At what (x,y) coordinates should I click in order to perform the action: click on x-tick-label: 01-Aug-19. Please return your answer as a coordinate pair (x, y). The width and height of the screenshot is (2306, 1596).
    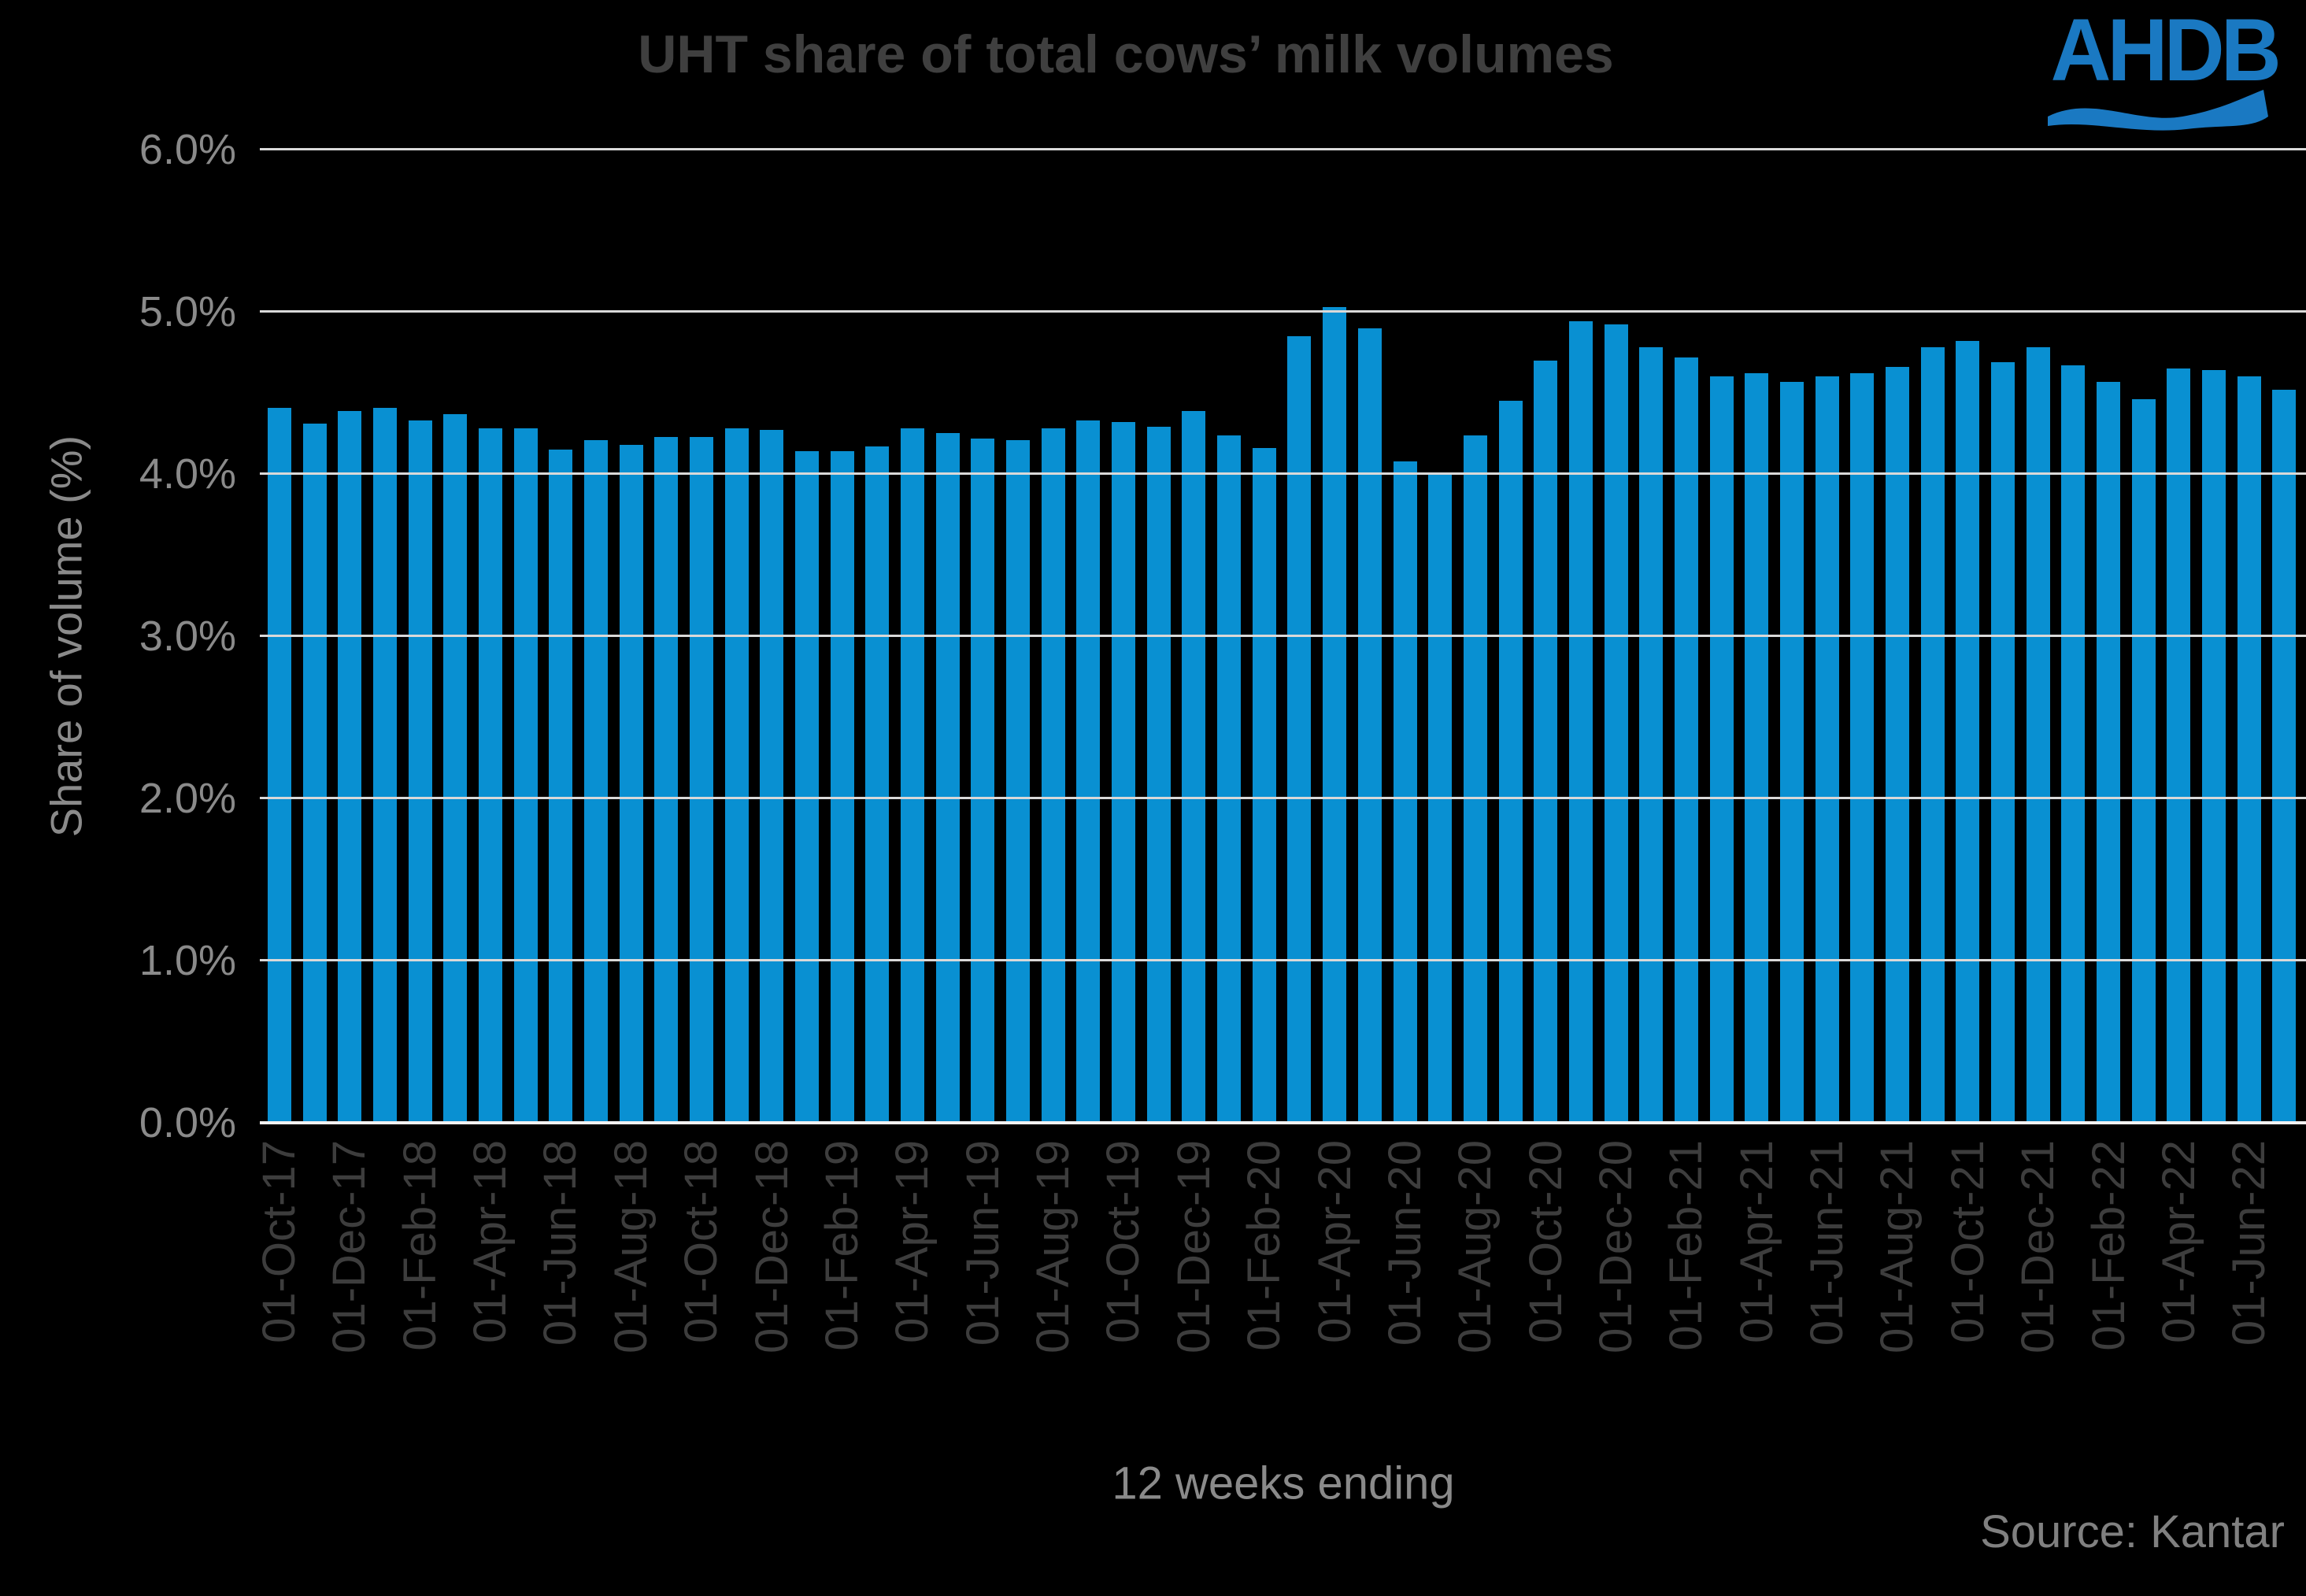
    Looking at the image, I should click on (1053, 1246).